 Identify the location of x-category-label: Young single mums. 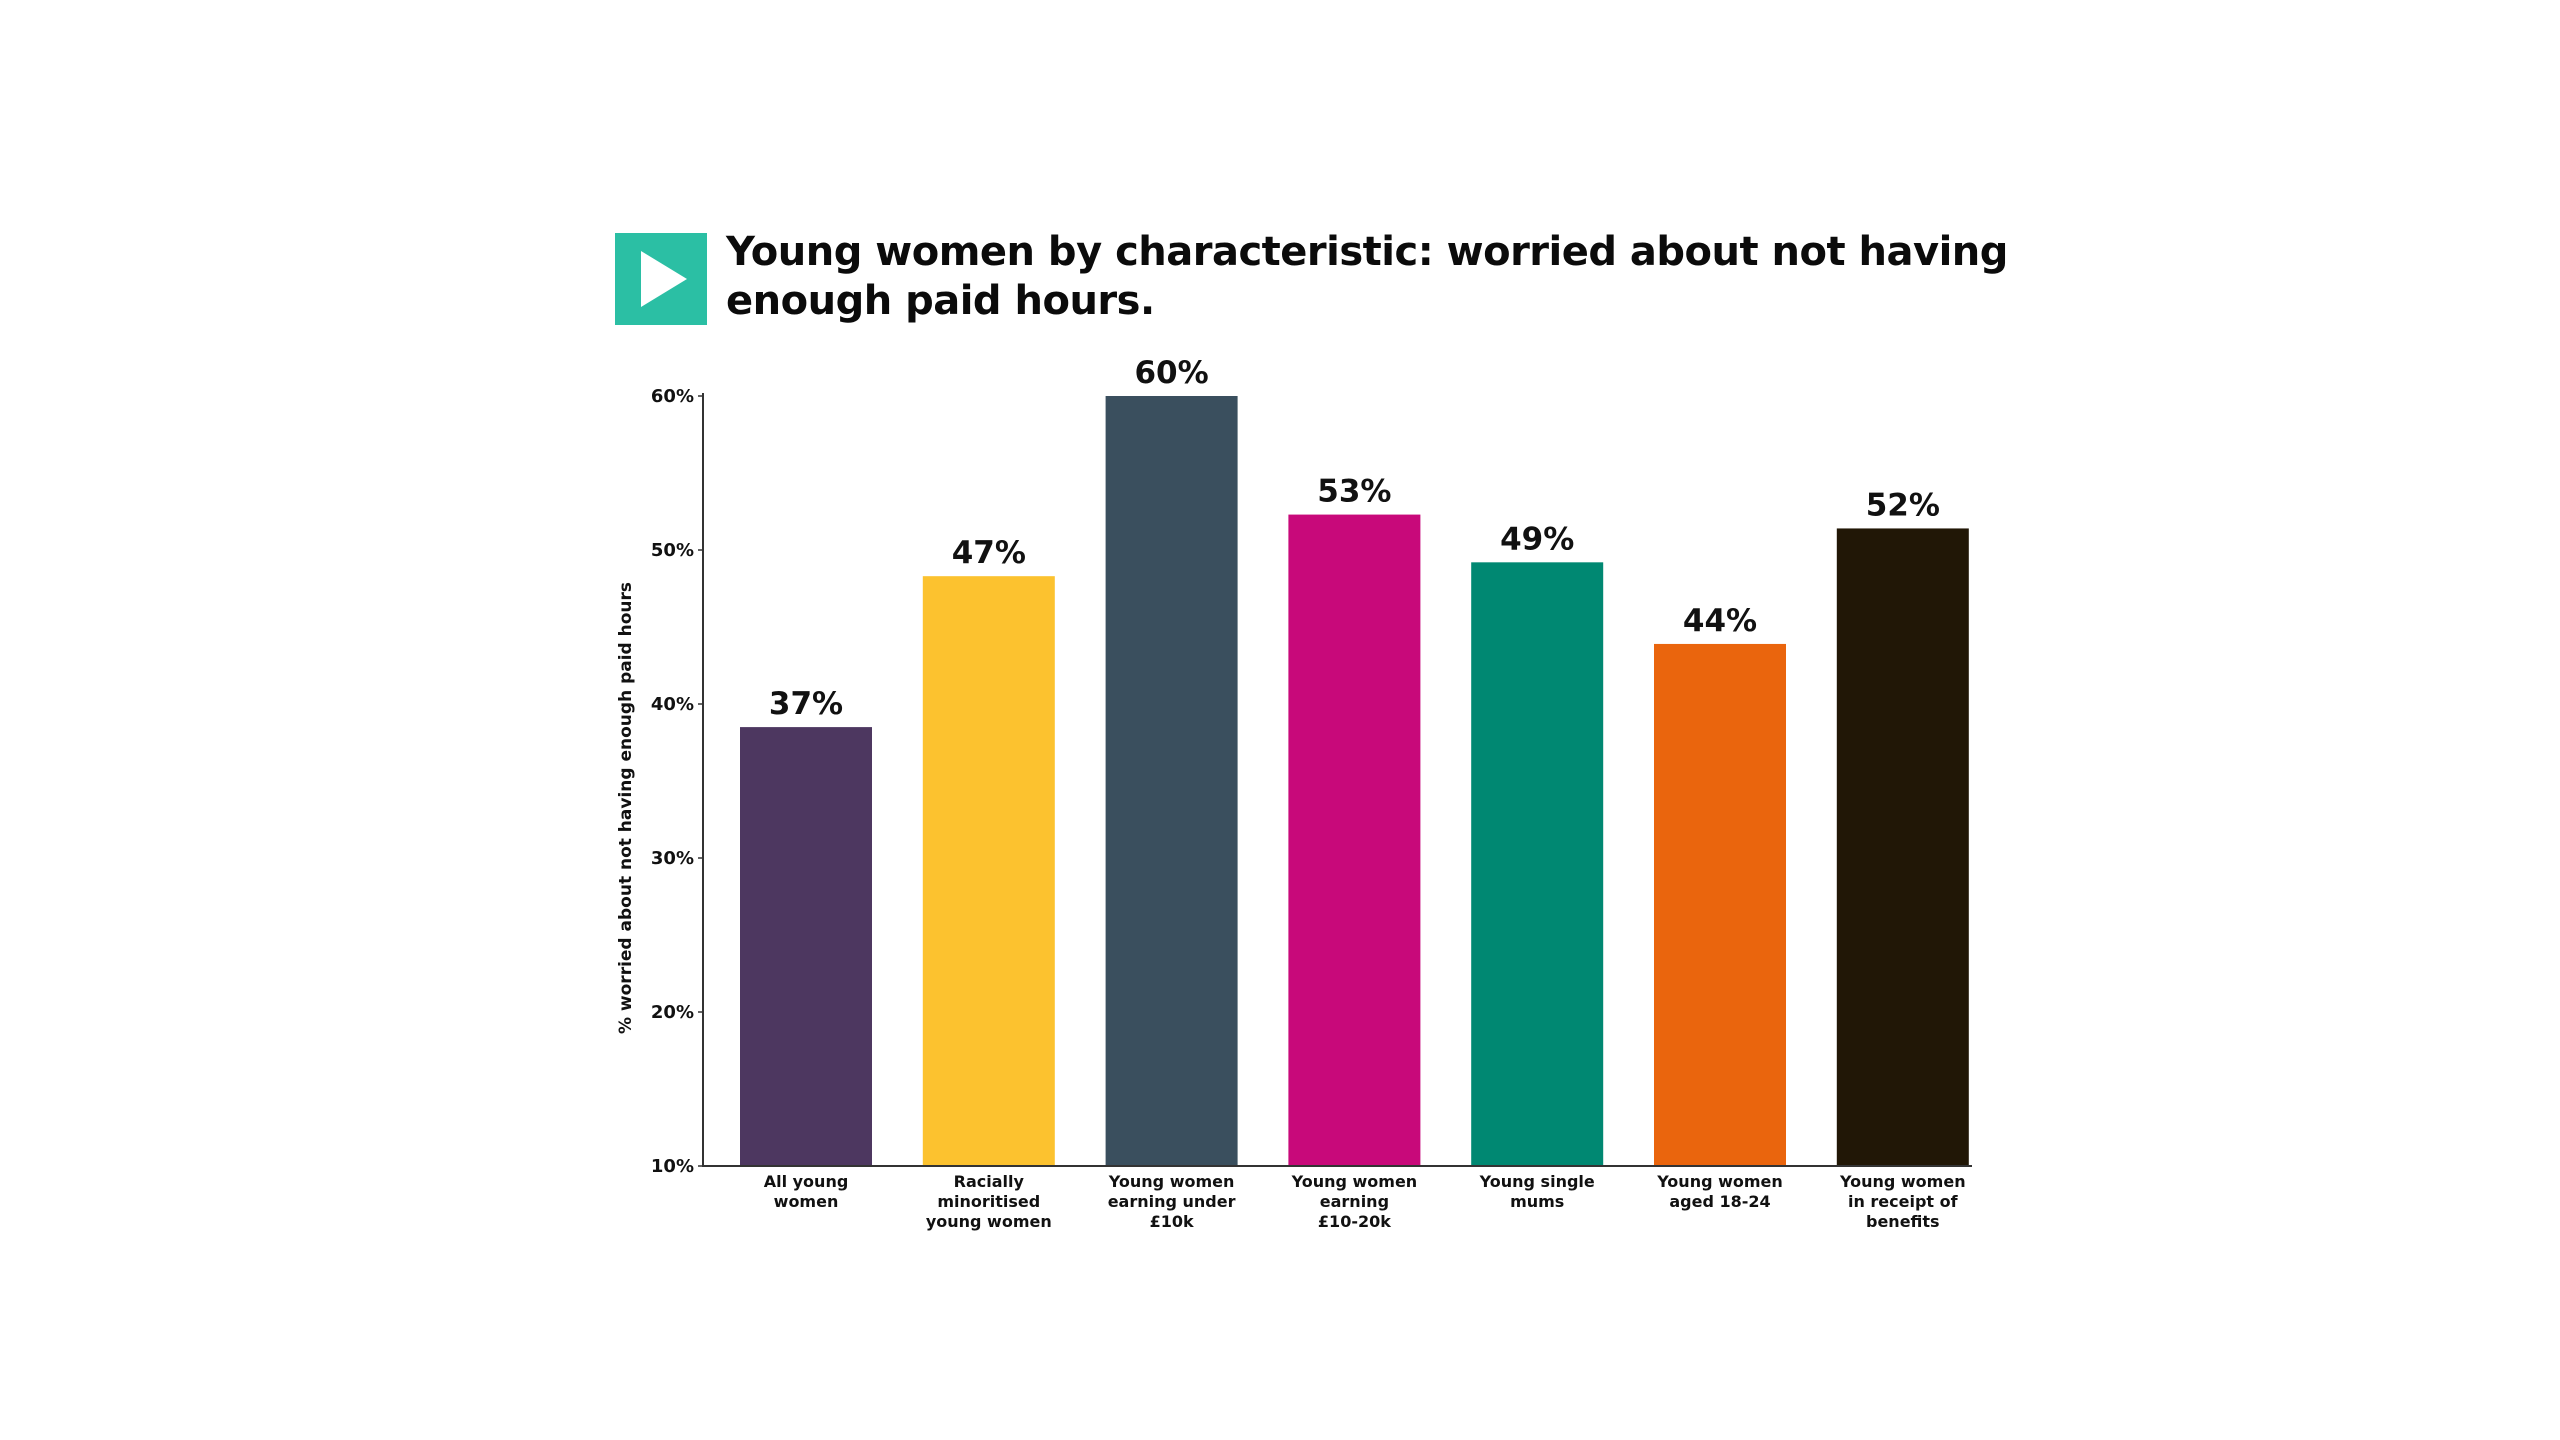
(1537, 1191).